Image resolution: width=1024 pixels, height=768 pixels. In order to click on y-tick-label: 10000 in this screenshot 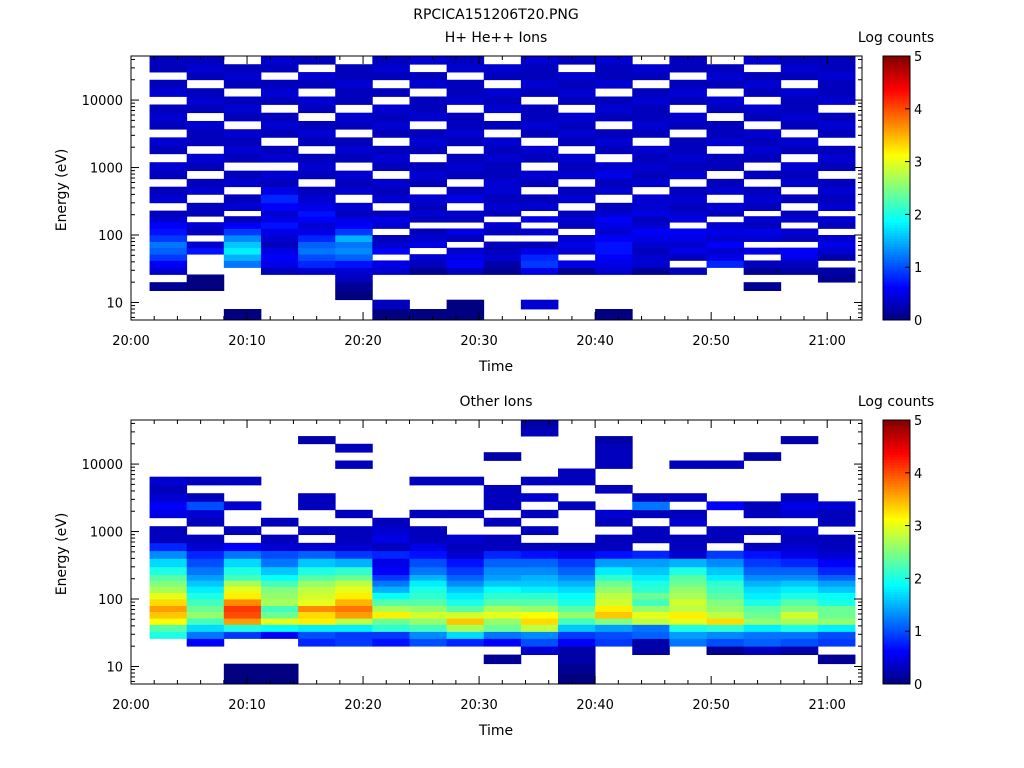, I will do `click(102, 465)`.